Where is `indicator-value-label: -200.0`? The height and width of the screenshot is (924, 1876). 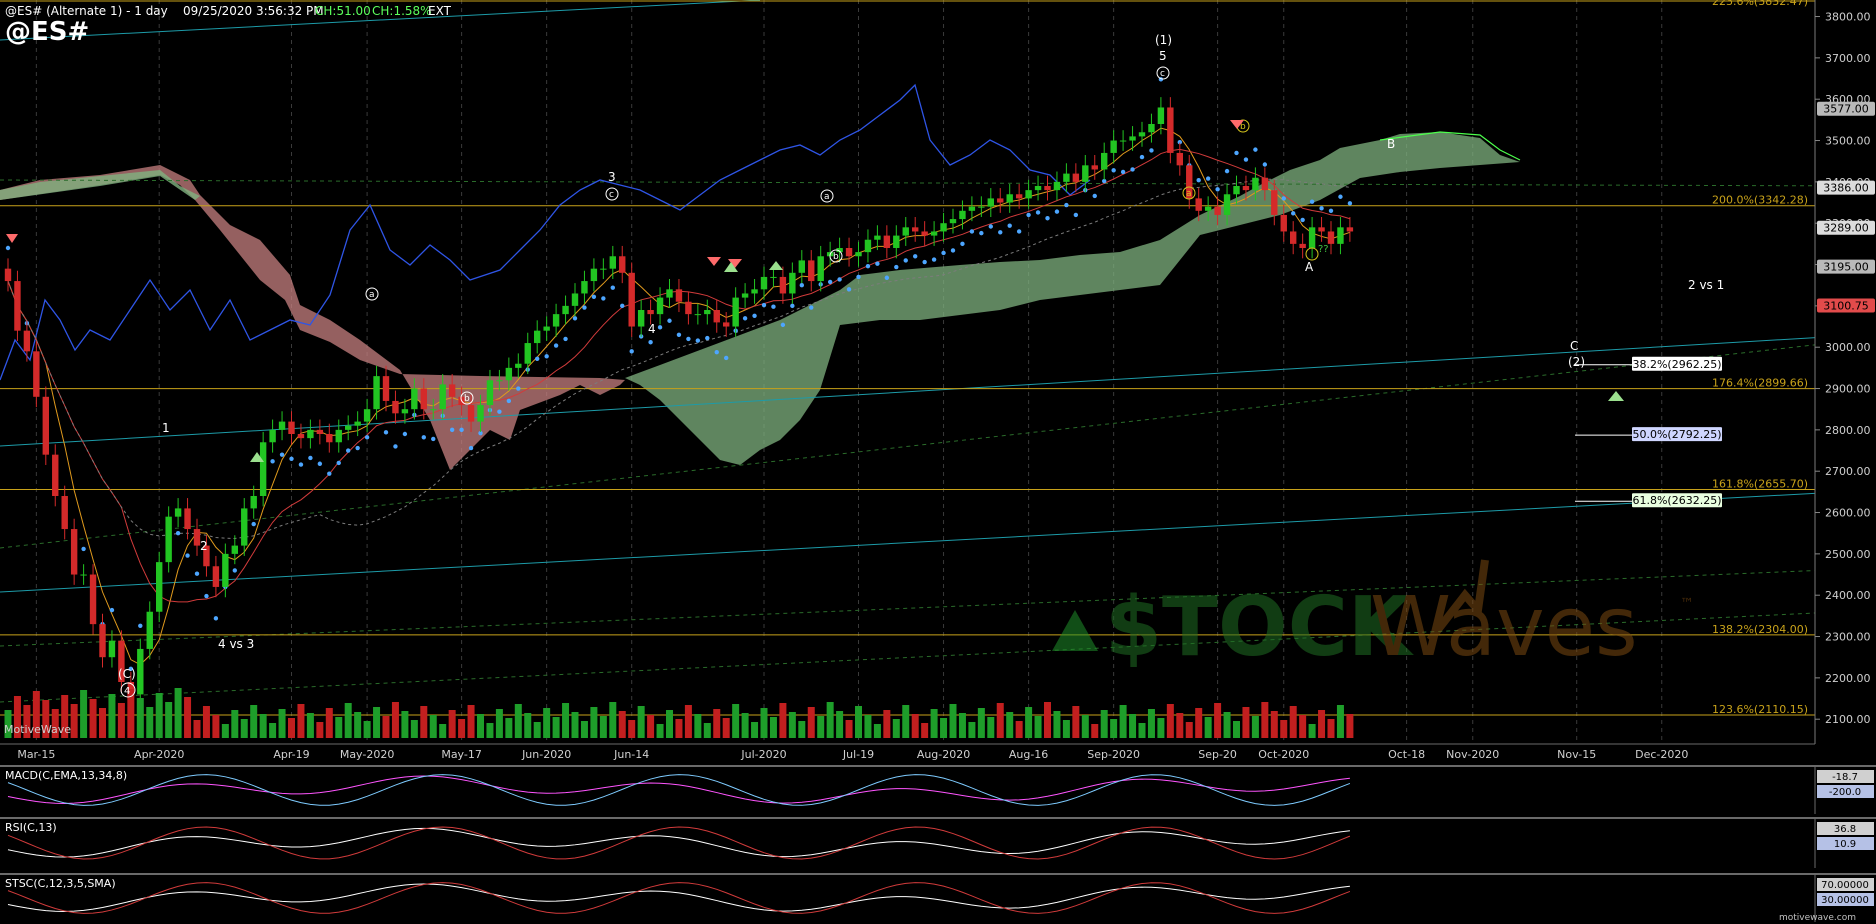
indicator-value-label: -200.0 is located at coordinates (1845, 792).